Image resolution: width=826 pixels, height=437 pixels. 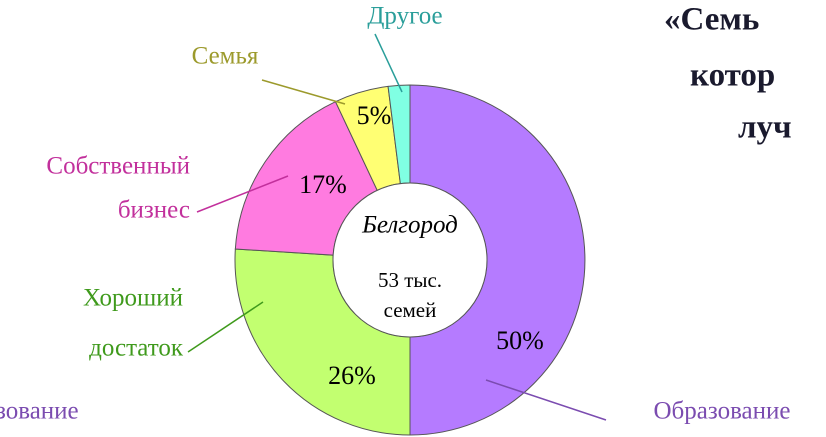 I want to click on category-label: бизнес, so click(x=154, y=210).